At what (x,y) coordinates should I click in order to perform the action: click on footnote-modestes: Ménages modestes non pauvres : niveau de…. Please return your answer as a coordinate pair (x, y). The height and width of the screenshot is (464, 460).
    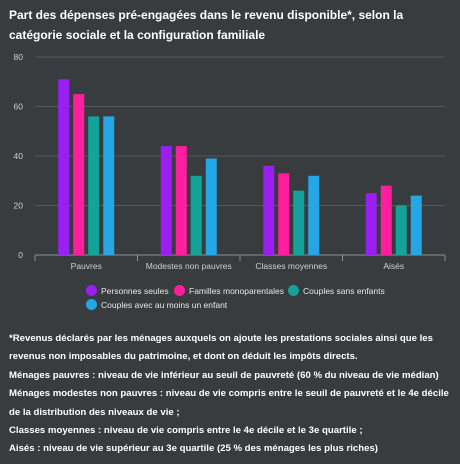
    Looking at the image, I should click on (229, 403).